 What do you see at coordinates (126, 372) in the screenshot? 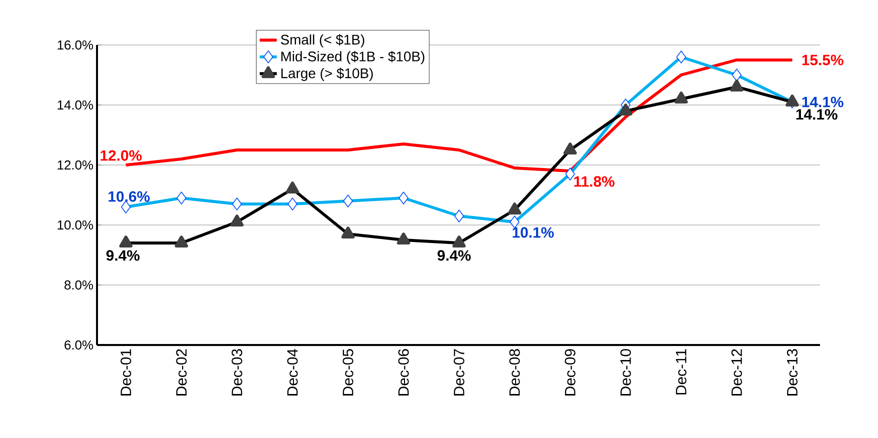
I see `x-tick-label: Dec-01` at bounding box center [126, 372].